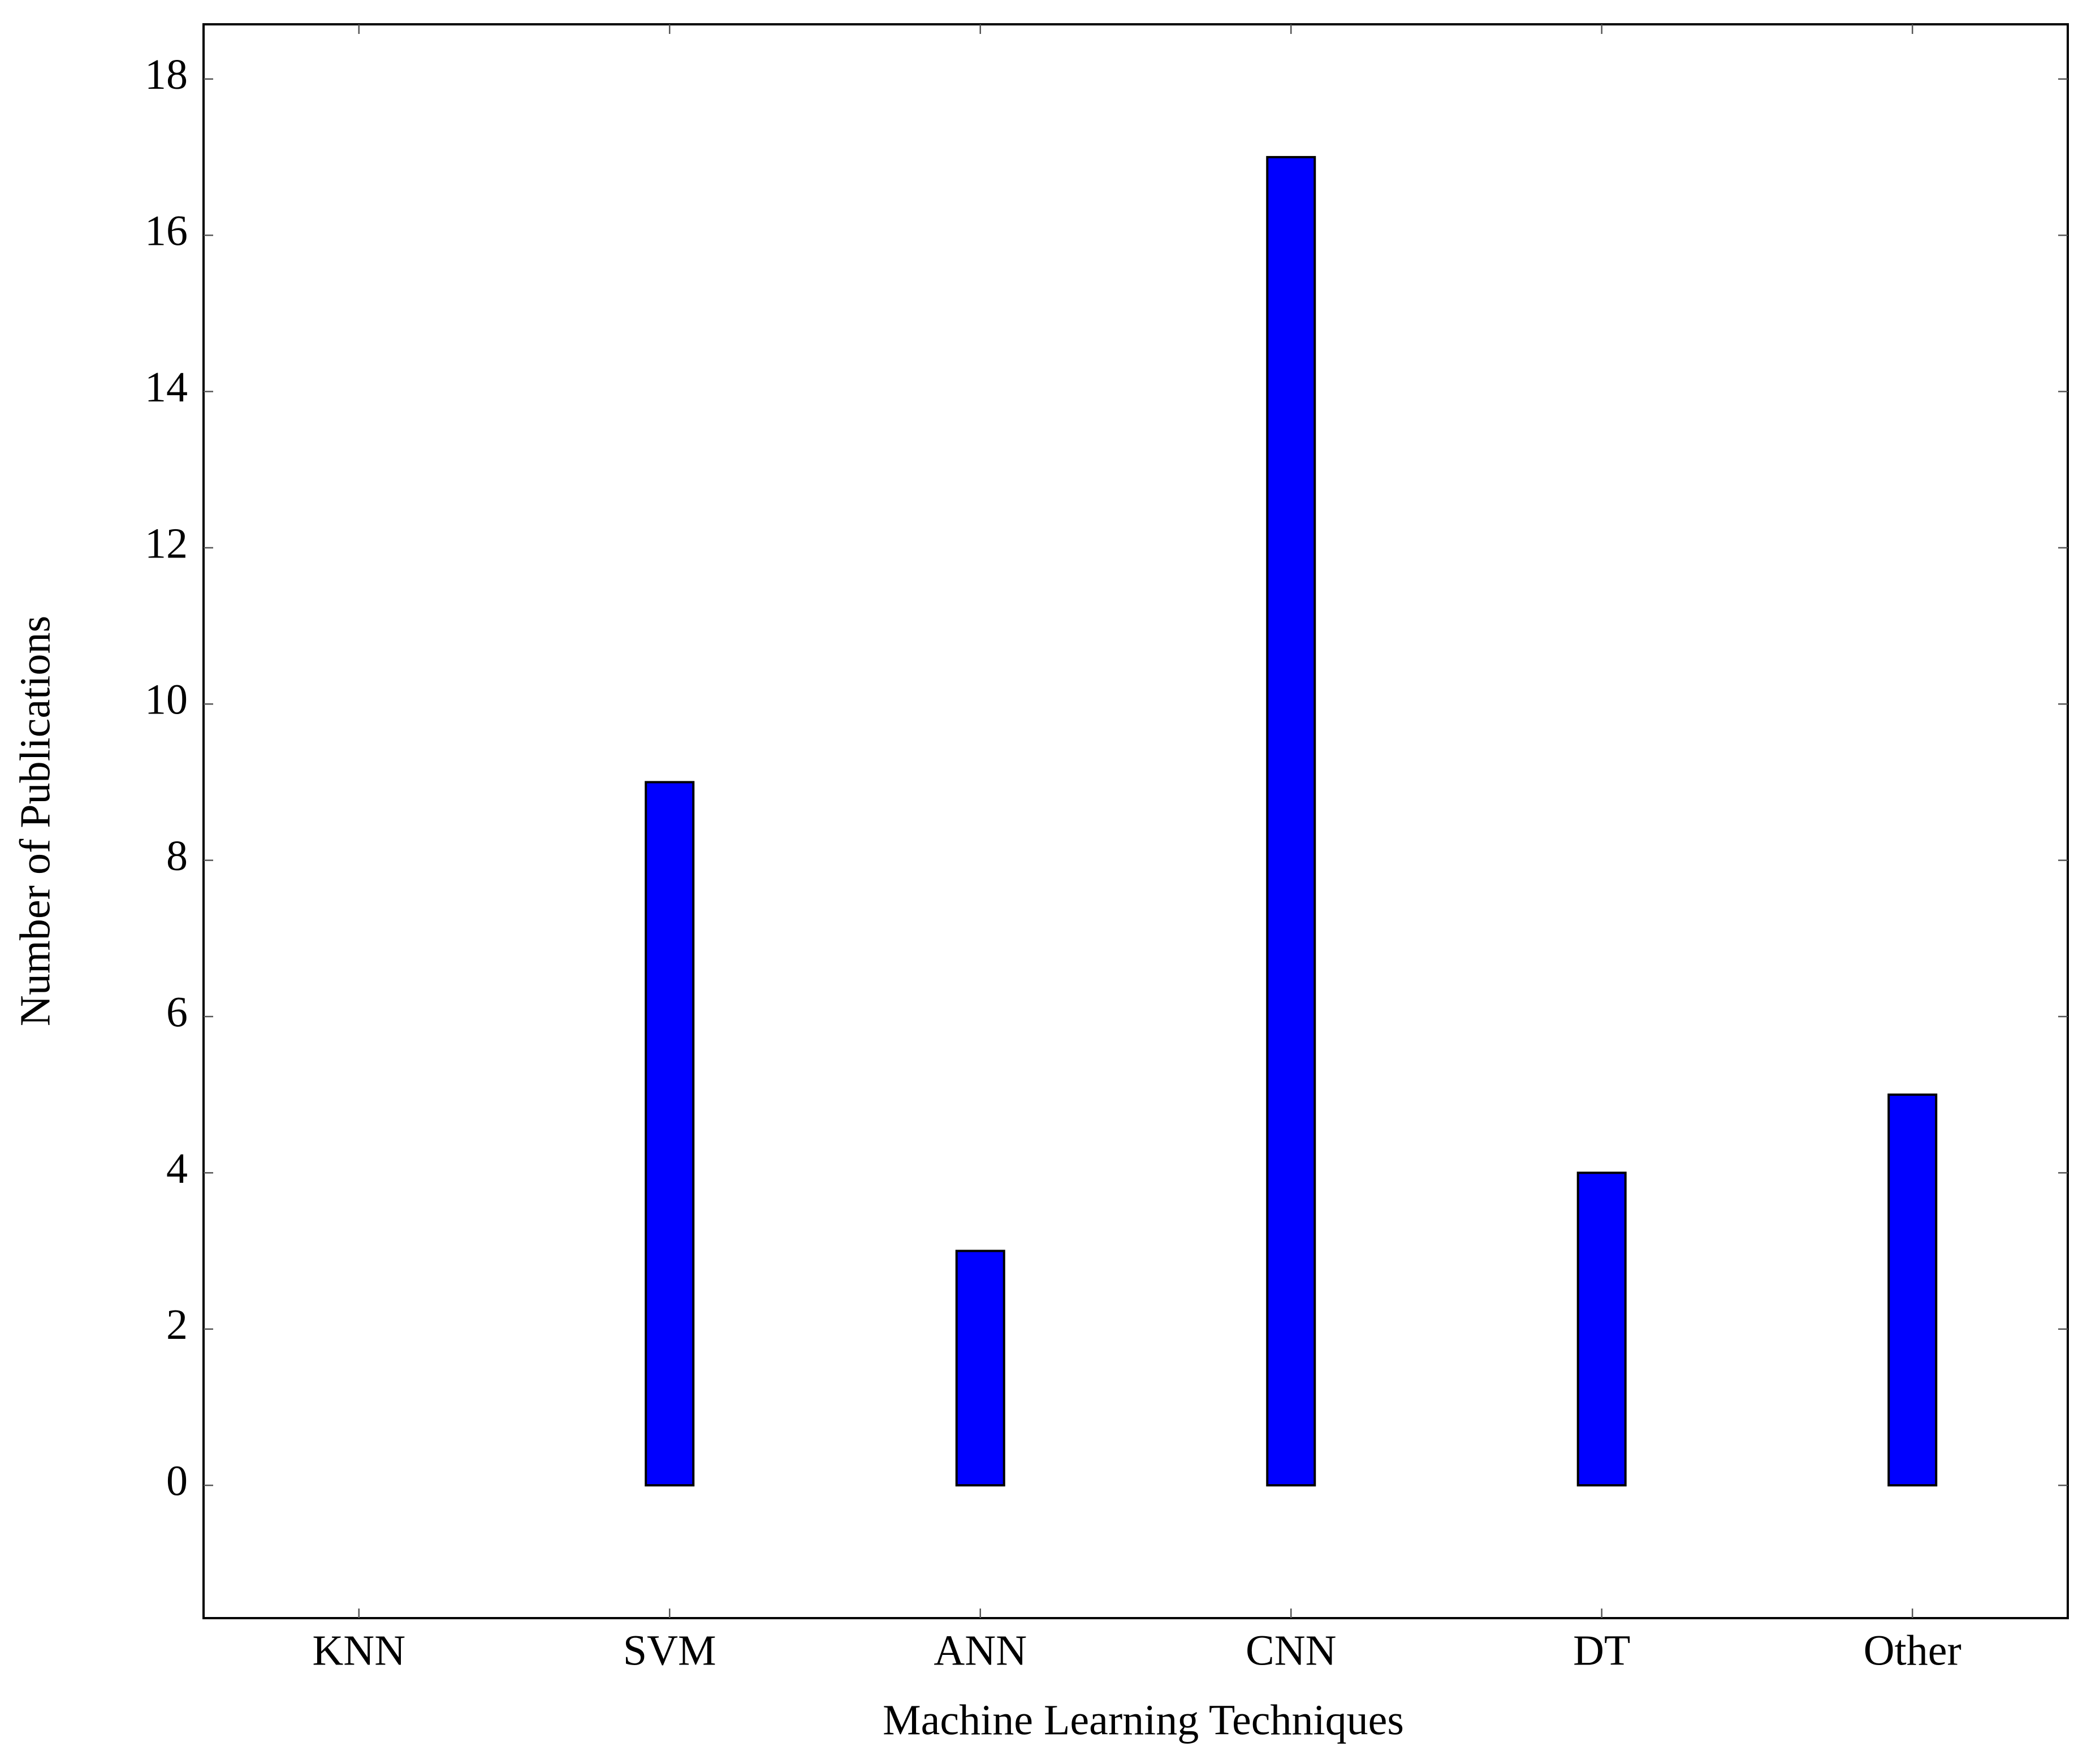 Image resolution: width=2100 pixels, height=1764 pixels. Describe the element at coordinates (1601, 1650) in the screenshot. I see `x-tick-label: DT` at that location.